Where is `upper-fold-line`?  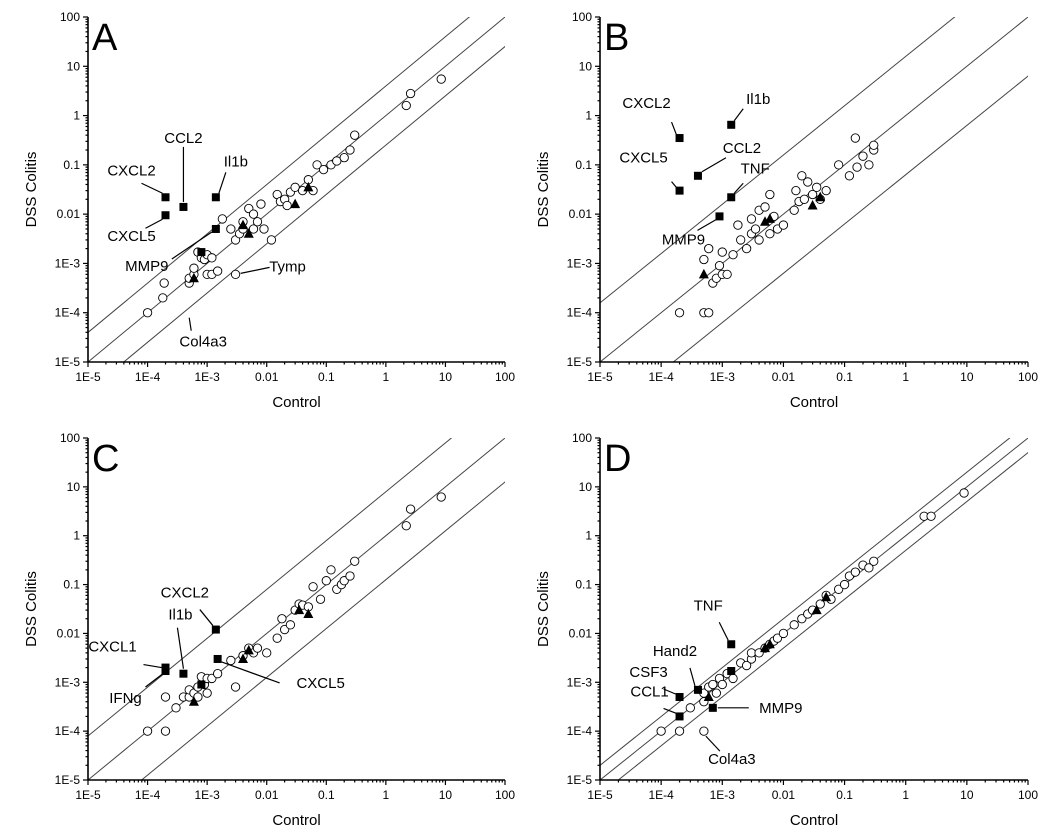
upper-fold-line is located at coordinates (270, 587).